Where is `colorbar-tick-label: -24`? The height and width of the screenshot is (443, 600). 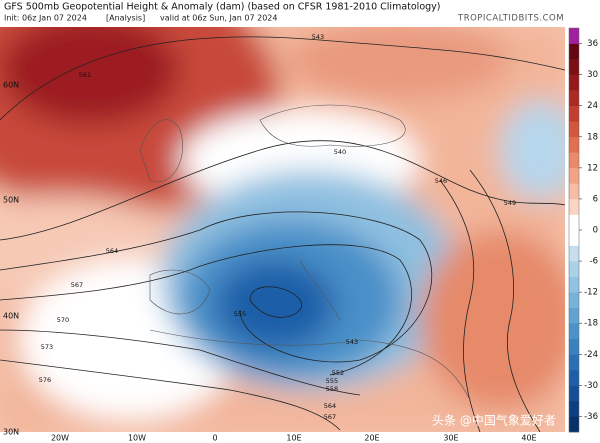 colorbar-tick-label: -24 is located at coordinates (591, 355).